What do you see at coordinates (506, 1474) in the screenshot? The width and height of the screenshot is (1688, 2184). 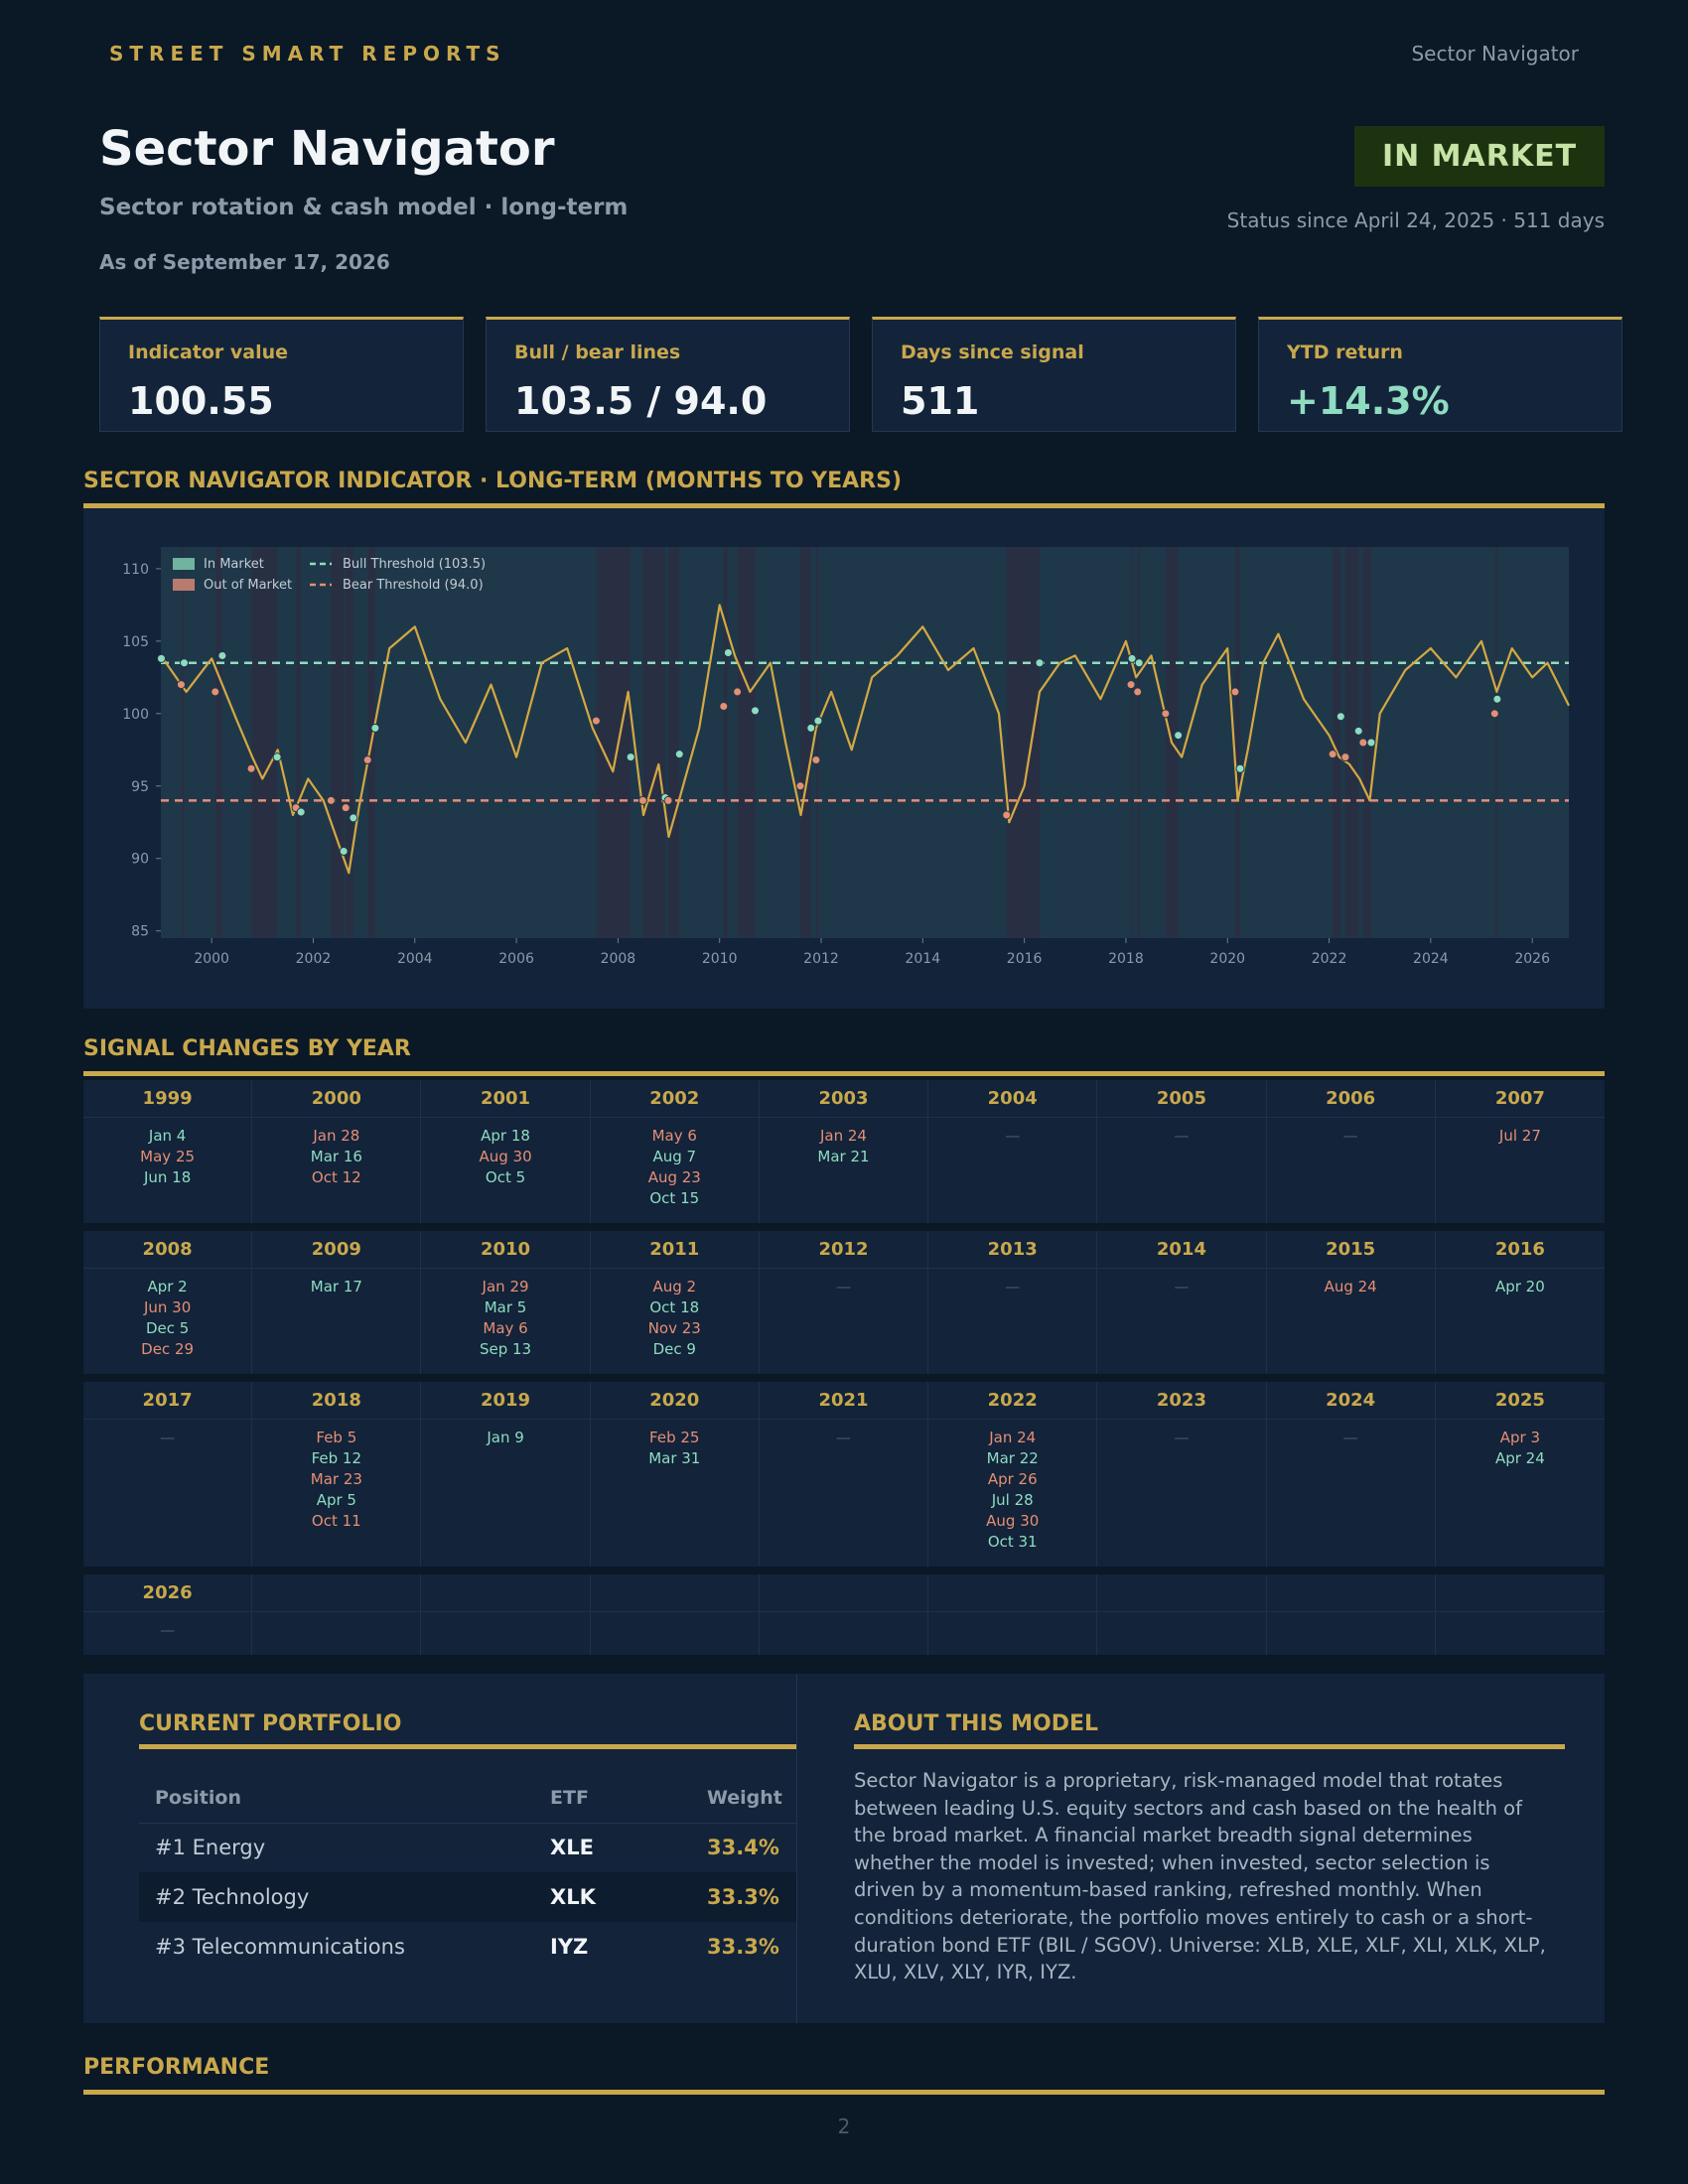 I see `year-cell: 2019 Jan 9` at bounding box center [506, 1474].